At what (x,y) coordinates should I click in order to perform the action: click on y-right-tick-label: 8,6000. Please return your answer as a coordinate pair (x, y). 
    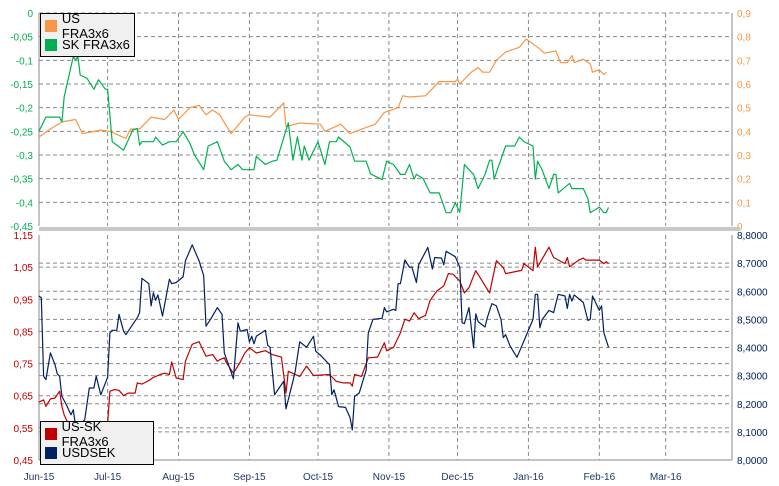
    Looking at the image, I should click on (752, 292).